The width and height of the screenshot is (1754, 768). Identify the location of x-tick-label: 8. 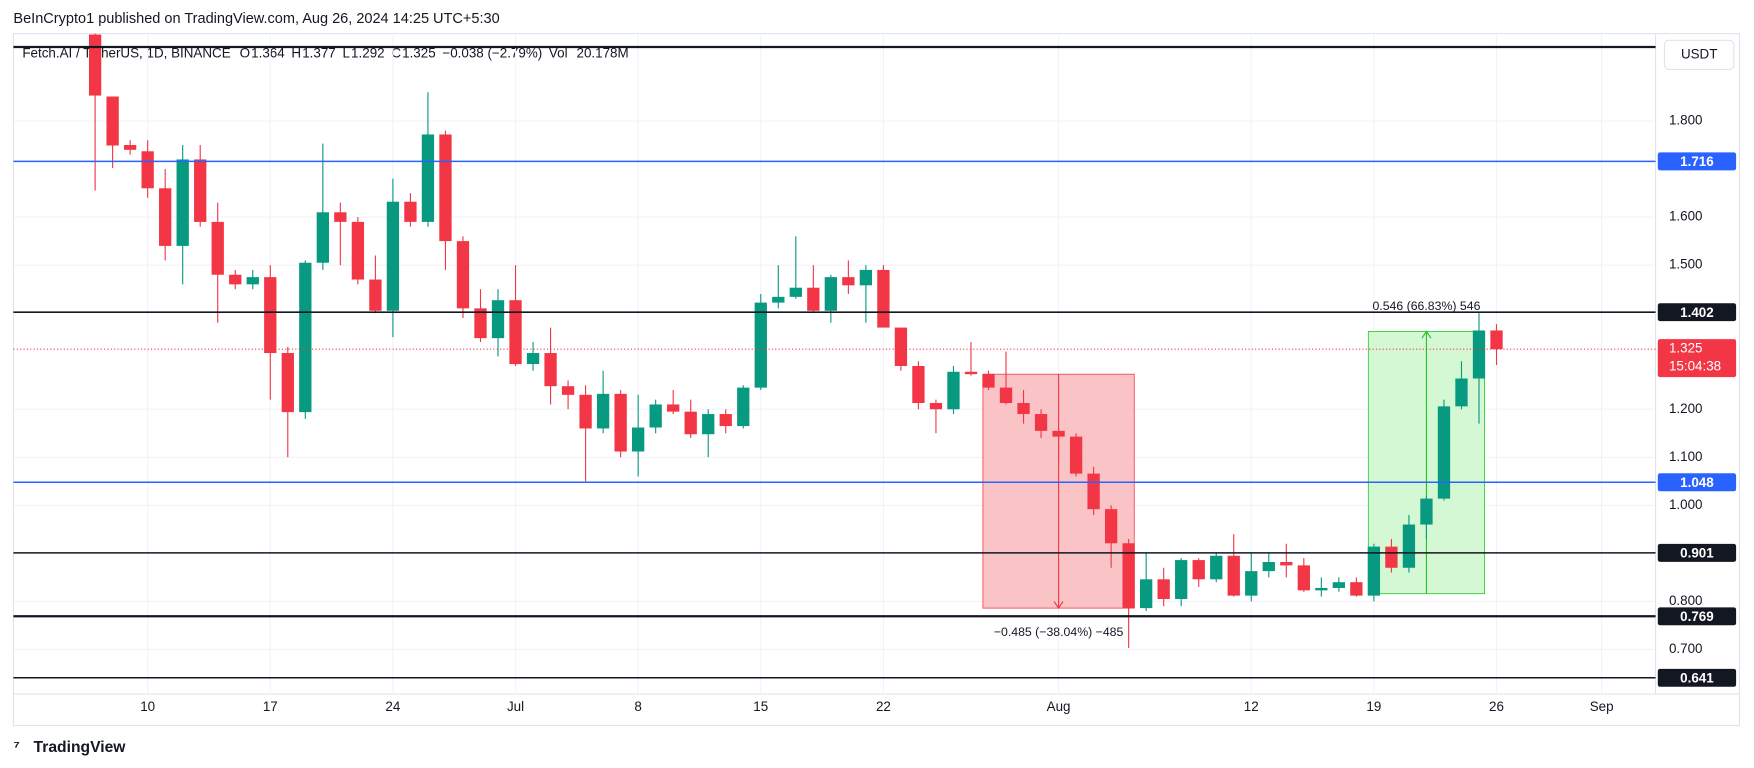
(637, 706).